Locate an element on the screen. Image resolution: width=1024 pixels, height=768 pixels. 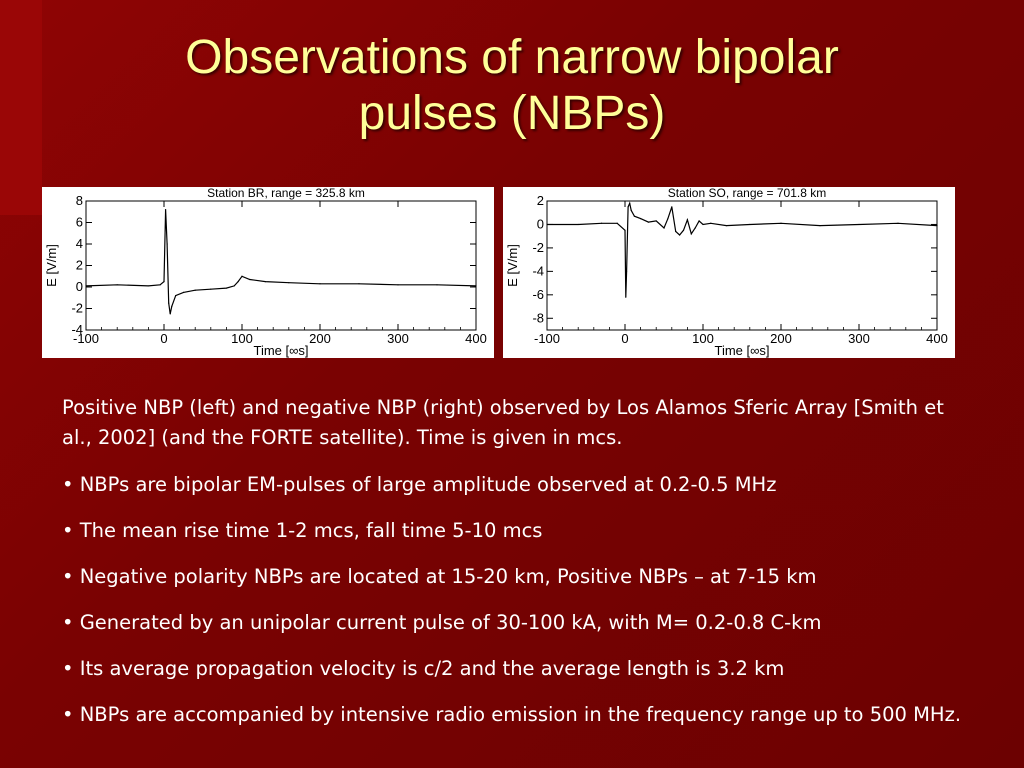
chart-title: Station SO, range = 701.8 km is located at coordinates (747, 193).